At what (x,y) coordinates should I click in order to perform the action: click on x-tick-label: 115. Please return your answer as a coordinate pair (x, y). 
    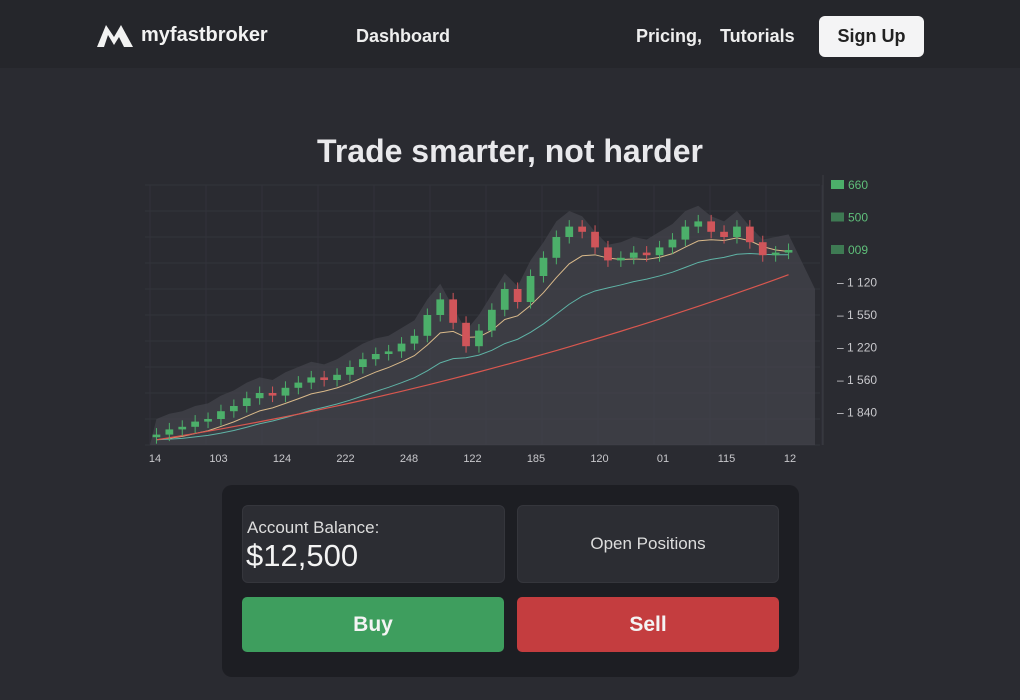
    Looking at the image, I should click on (727, 459).